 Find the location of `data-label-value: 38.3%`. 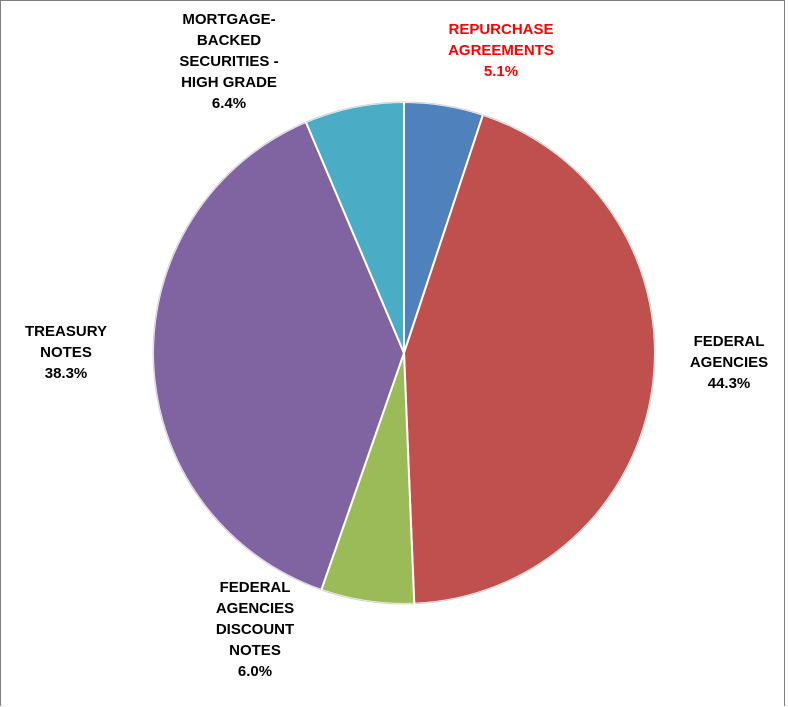

data-label-value: 38.3% is located at coordinates (66, 373).